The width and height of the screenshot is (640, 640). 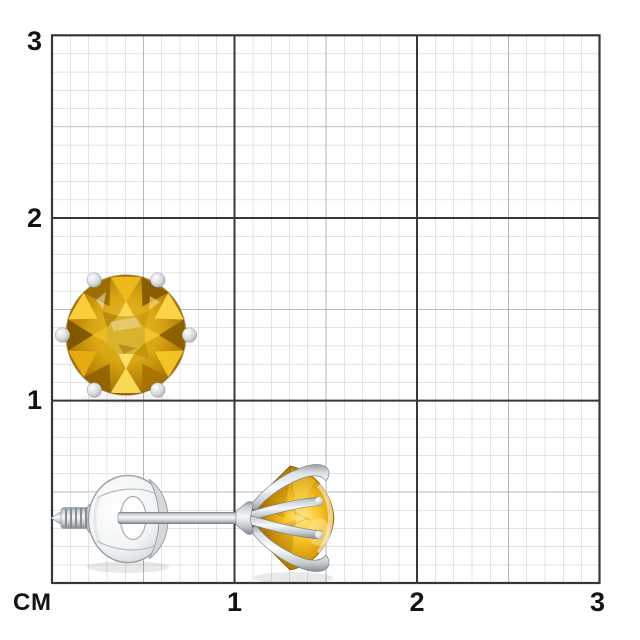 What do you see at coordinates (319, 501) in the screenshot?
I see `v-prong-upper-tip` at bounding box center [319, 501].